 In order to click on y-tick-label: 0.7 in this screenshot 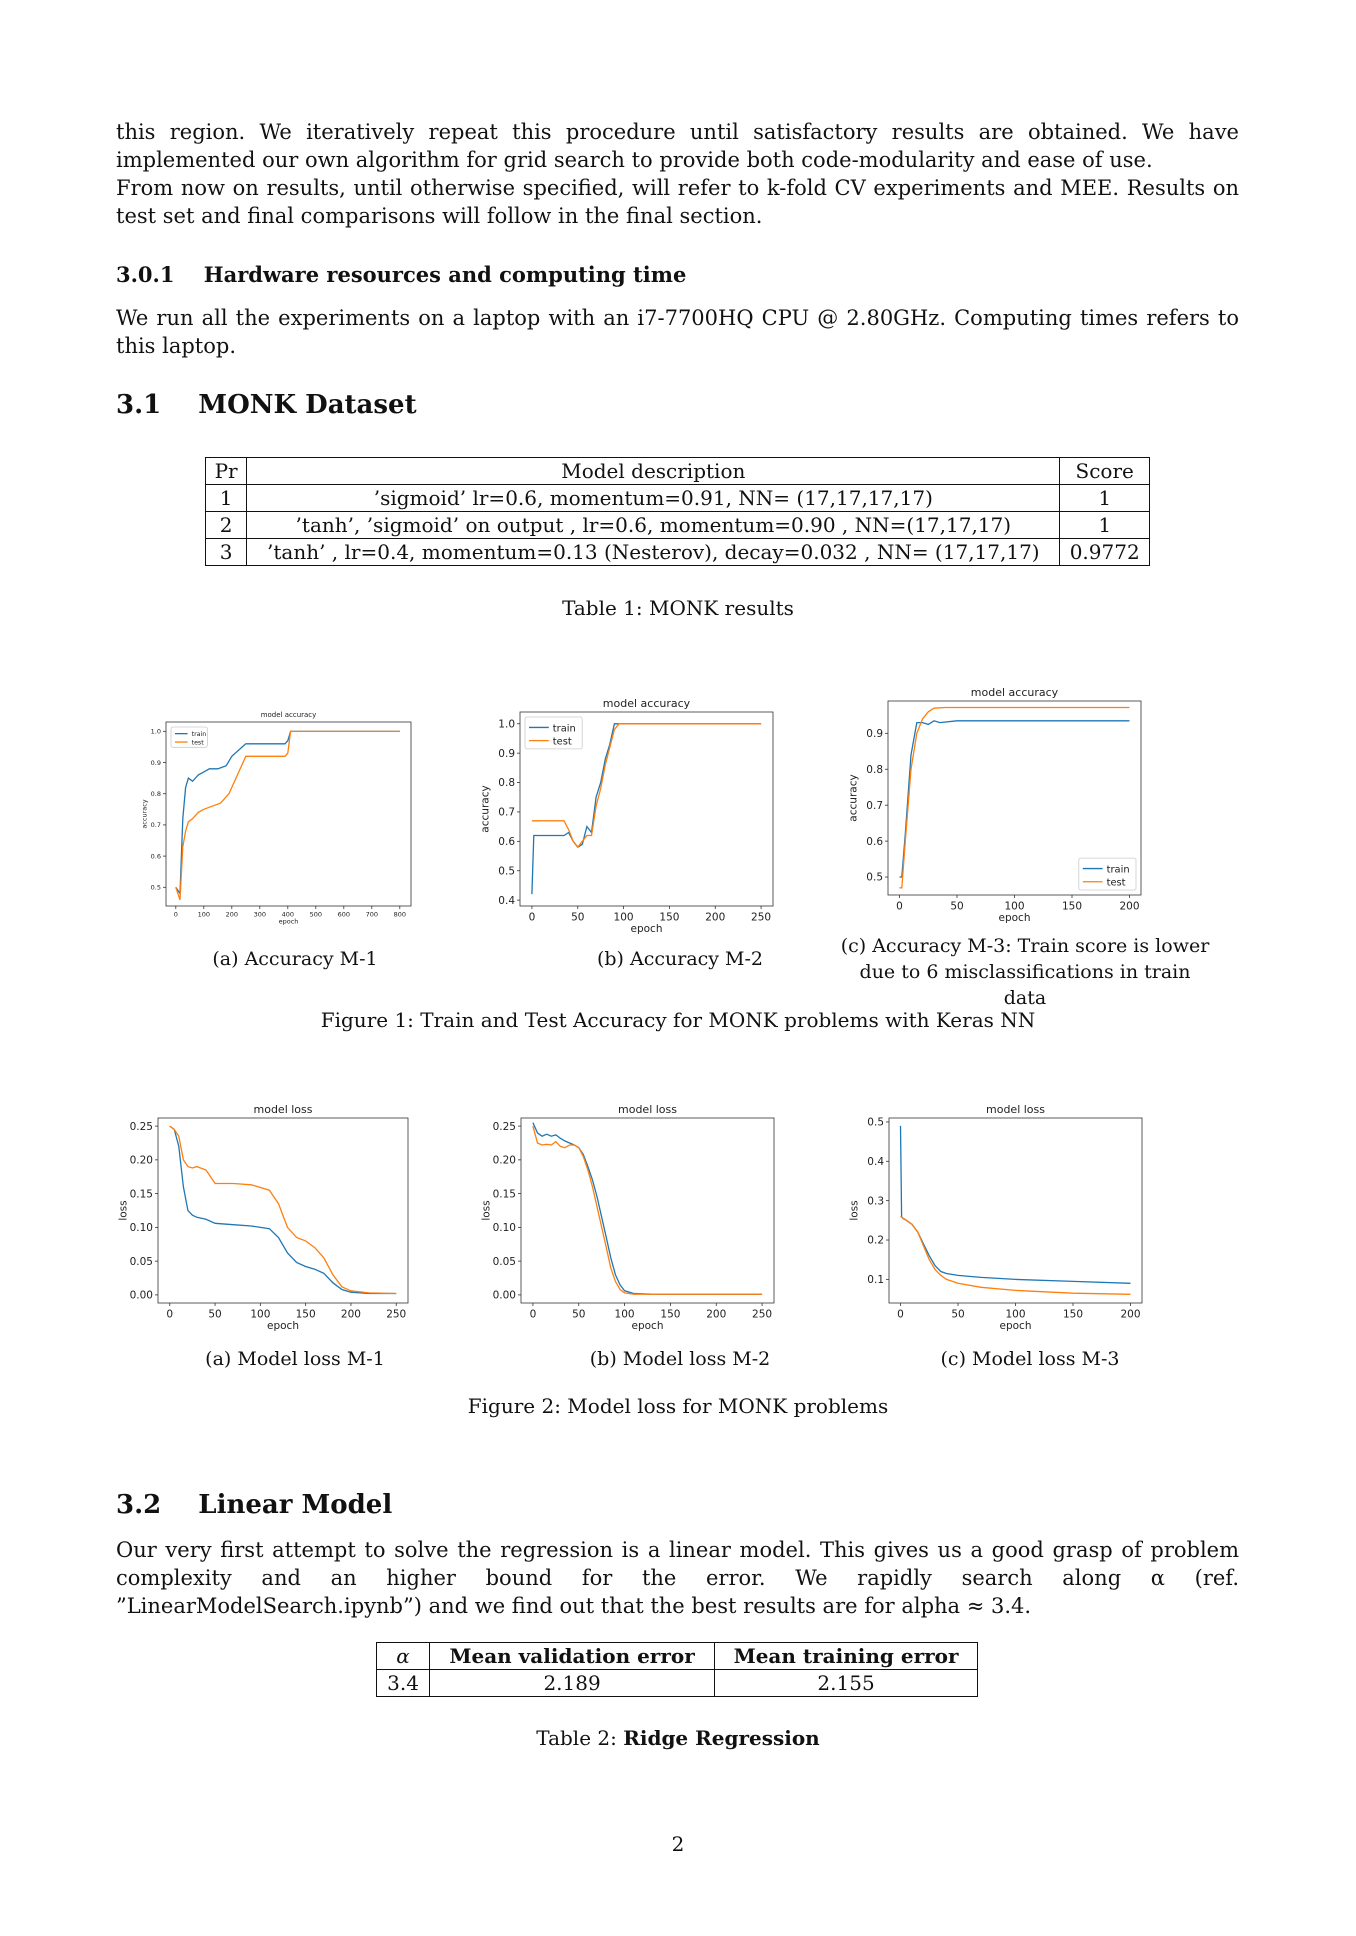, I will do `click(506, 813)`.